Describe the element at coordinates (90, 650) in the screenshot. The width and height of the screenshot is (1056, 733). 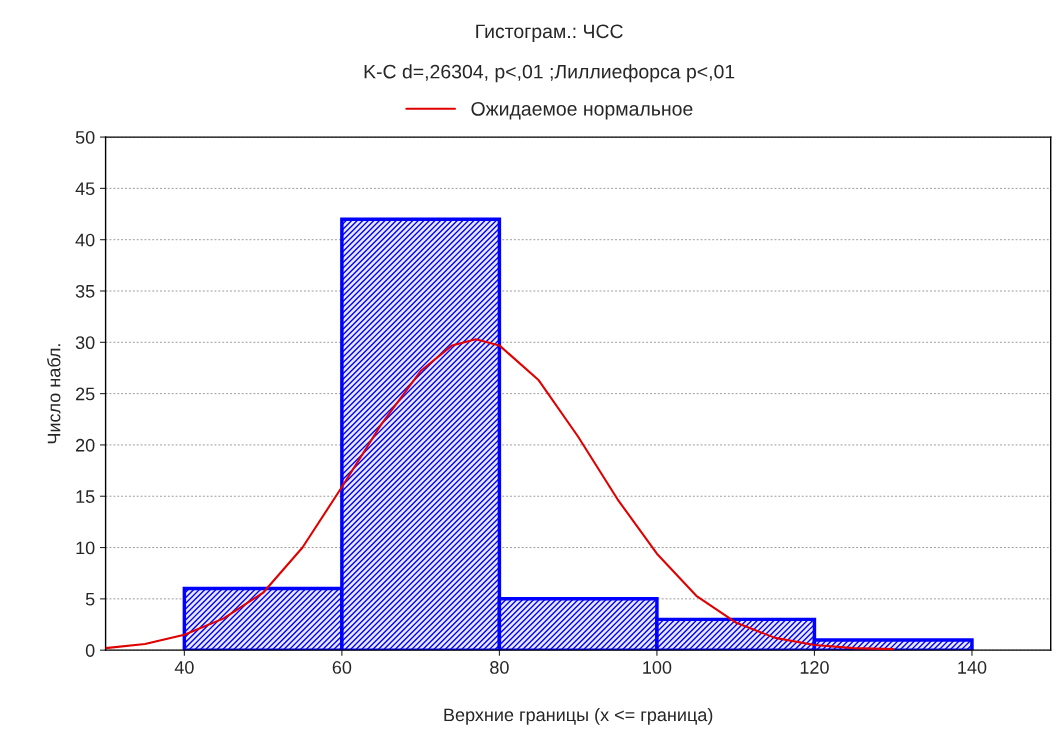
I see `y-tick-label: 0` at that location.